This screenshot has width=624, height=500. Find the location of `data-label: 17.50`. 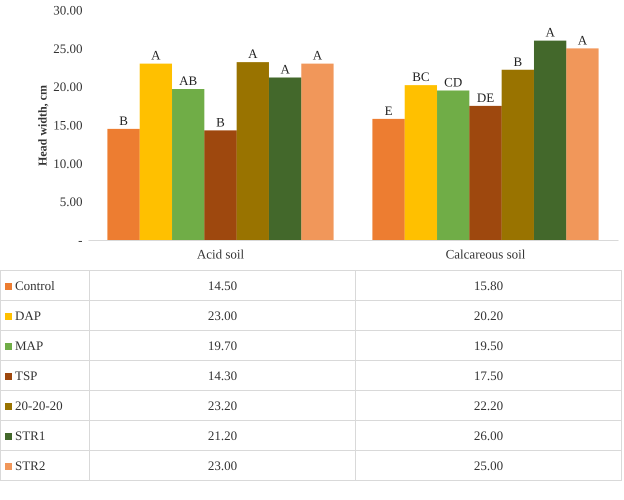

data-label: 17.50 is located at coordinates (489, 375).